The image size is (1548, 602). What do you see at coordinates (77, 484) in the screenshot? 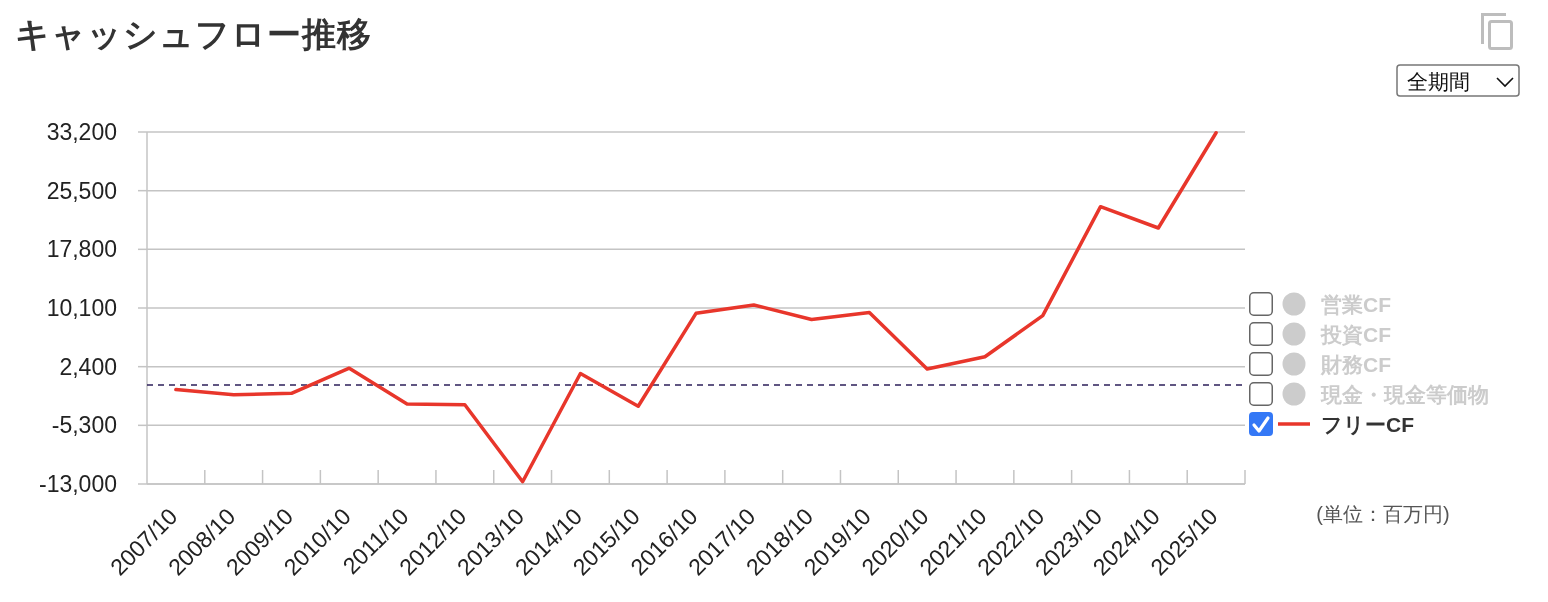
I see `y-tick-label: -13,000` at bounding box center [77, 484].